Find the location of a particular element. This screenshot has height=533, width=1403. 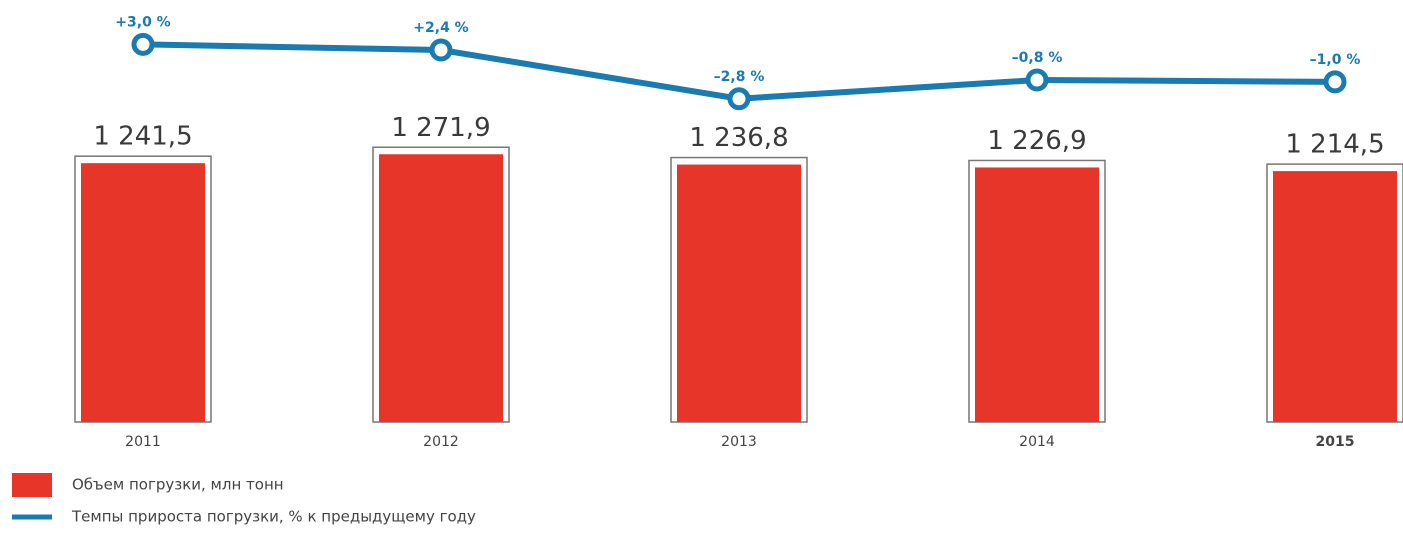

x-tick-label: 2014 is located at coordinates (1037, 442).